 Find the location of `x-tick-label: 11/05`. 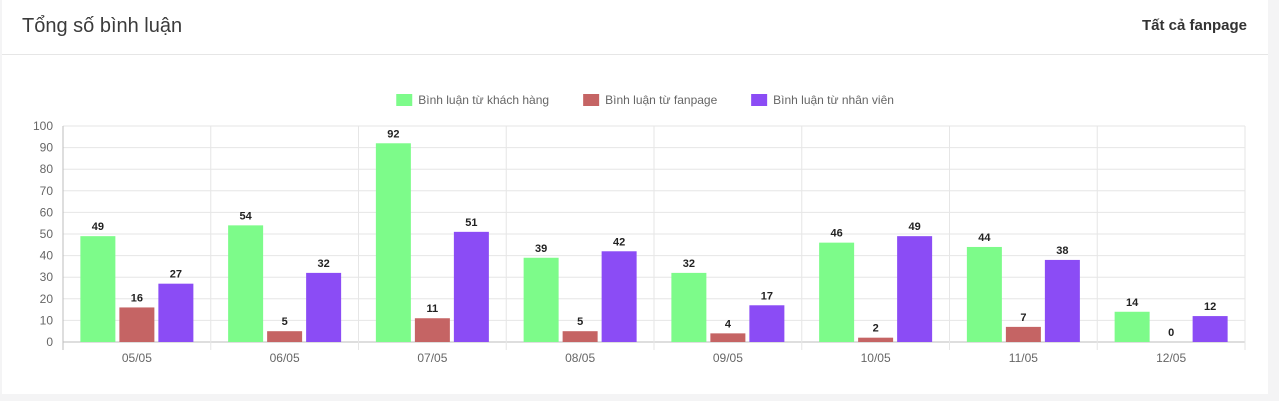

x-tick-label: 11/05 is located at coordinates (1023, 358).